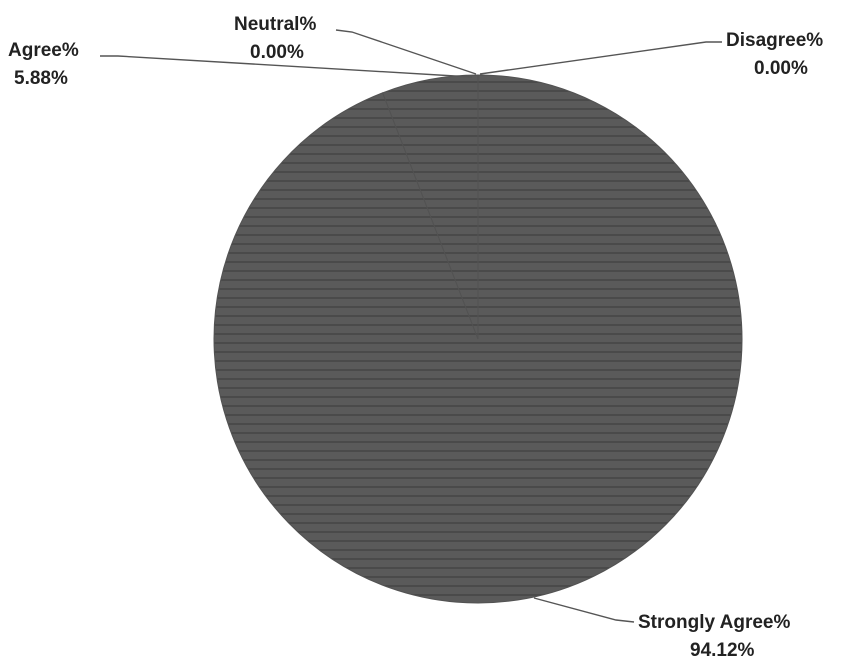 The height and width of the screenshot is (664, 844). Describe the element at coordinates (43, 50) in the screenshot. I see `slice-label-agree: Agree%` at that location.